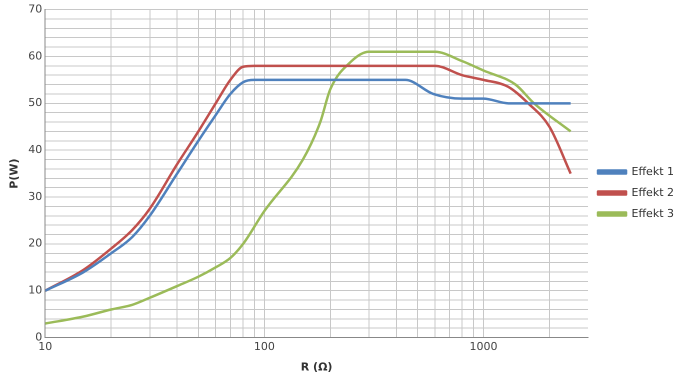  What do you see at coordinates (653, 192) in the screenshot?
I see `legend-label: Effekt 2` at bounding box center [653, 192].